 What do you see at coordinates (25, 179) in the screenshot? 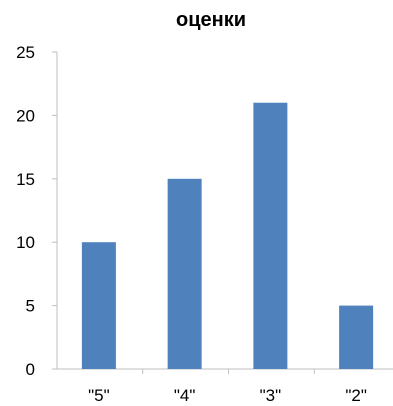
I see `y-tick-label: 15` at bounding box center [25, 179].